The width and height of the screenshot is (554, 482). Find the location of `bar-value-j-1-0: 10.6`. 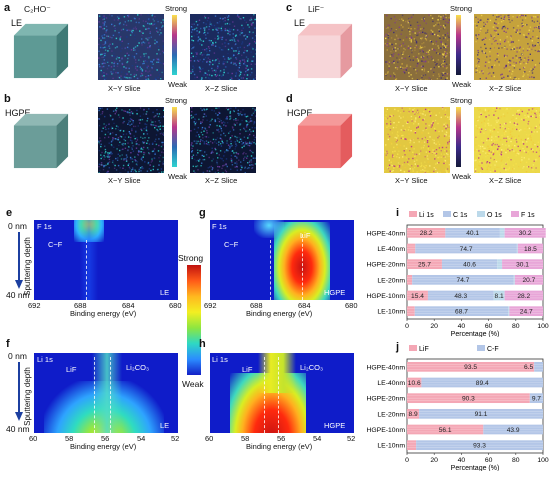

bar-value-j-1-0: 10.6 is located at coordinates (414, 383).